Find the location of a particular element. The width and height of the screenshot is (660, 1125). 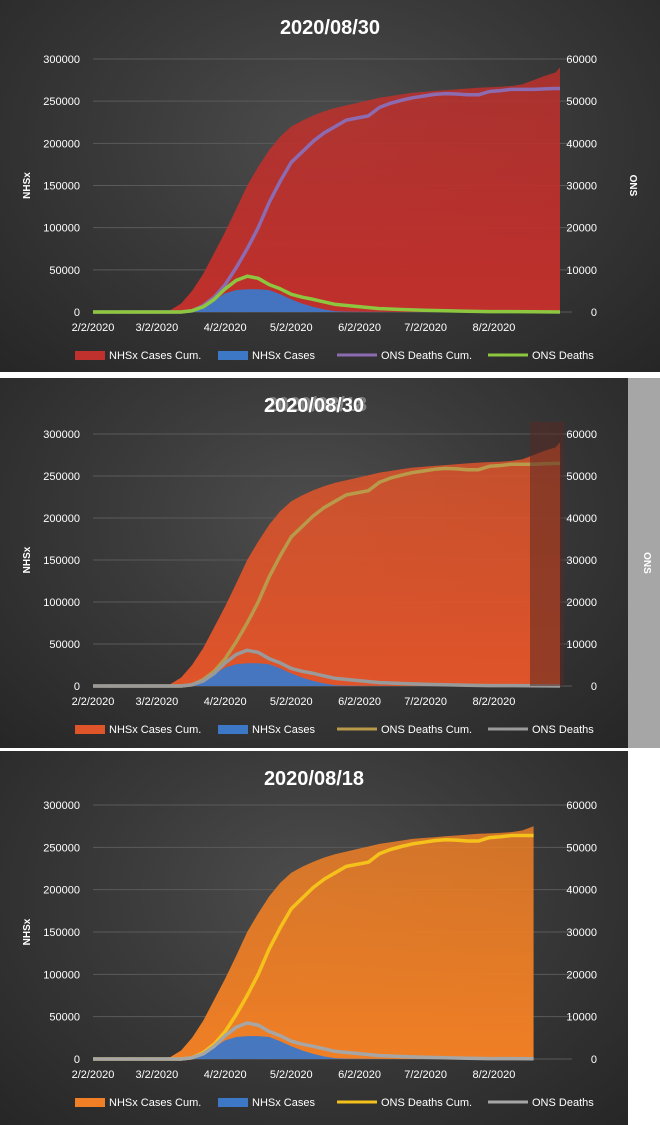

right-side-strip: ONS is located at coordinates (644, 563).